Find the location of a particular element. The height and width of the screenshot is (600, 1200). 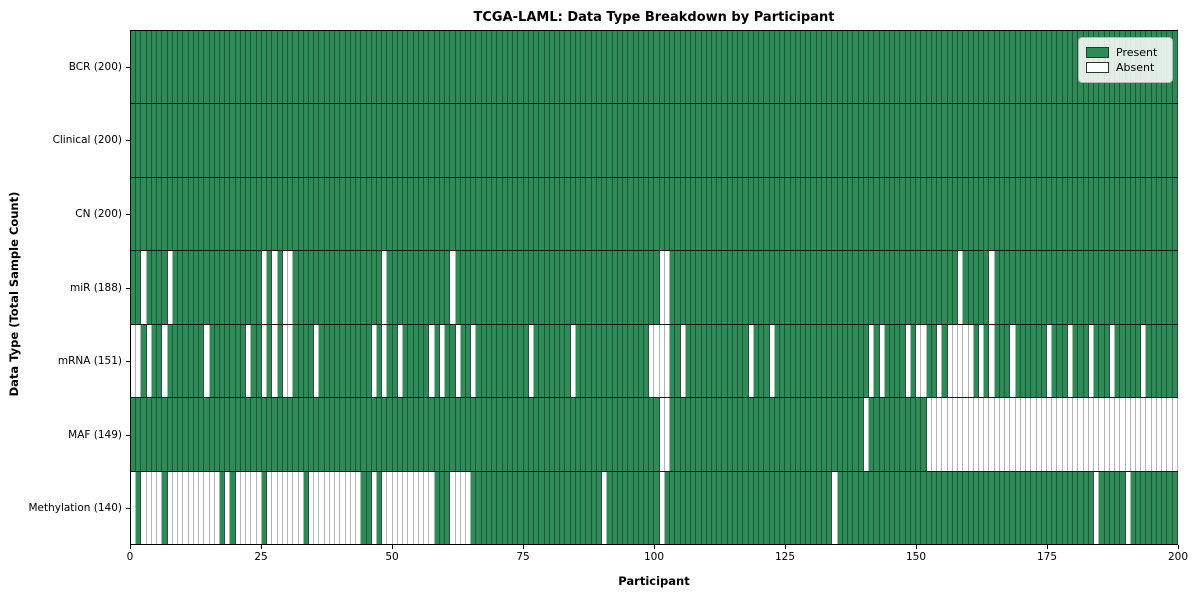

x-tick-label-125: 125 is located at coordinates (785, 557).